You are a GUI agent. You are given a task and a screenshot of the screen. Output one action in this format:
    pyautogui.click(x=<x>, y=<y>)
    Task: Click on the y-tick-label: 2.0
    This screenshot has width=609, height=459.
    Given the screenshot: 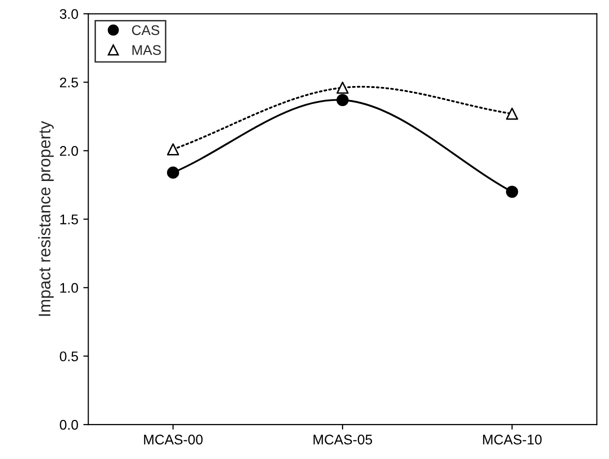 What is the action you would take?
    pyautogui.click(x=69, y=151)
    